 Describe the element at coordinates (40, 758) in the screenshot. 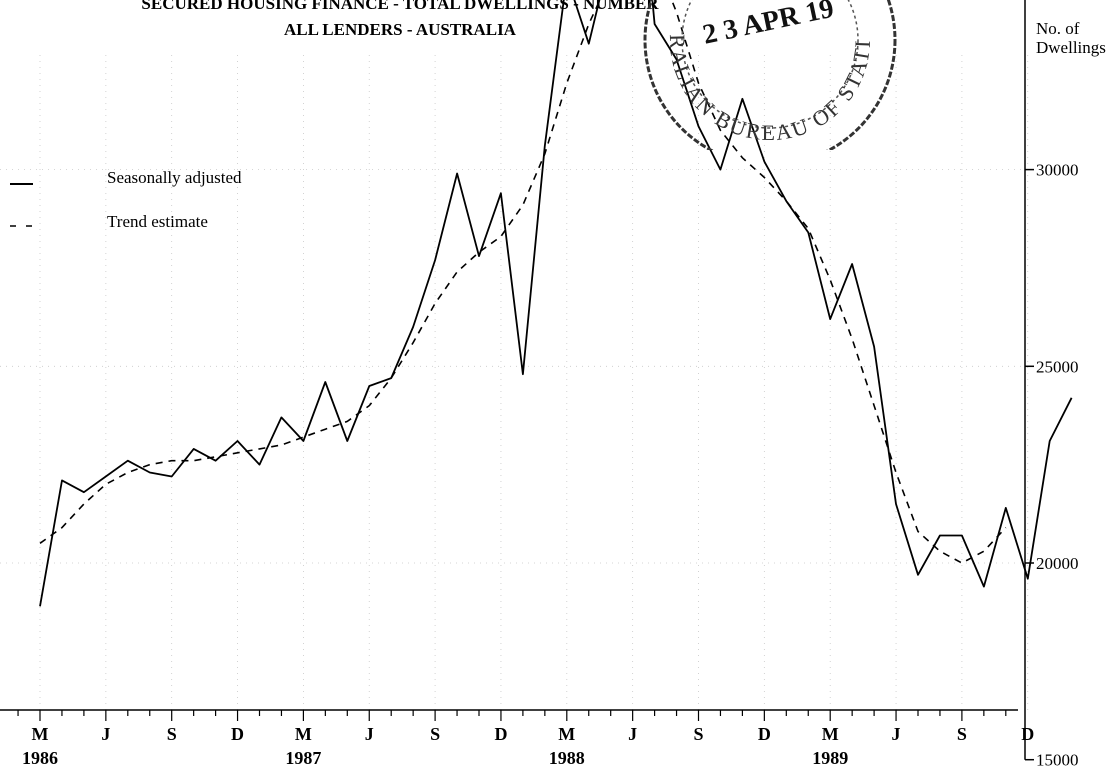

I see `x-year-label: 1986` at that location.